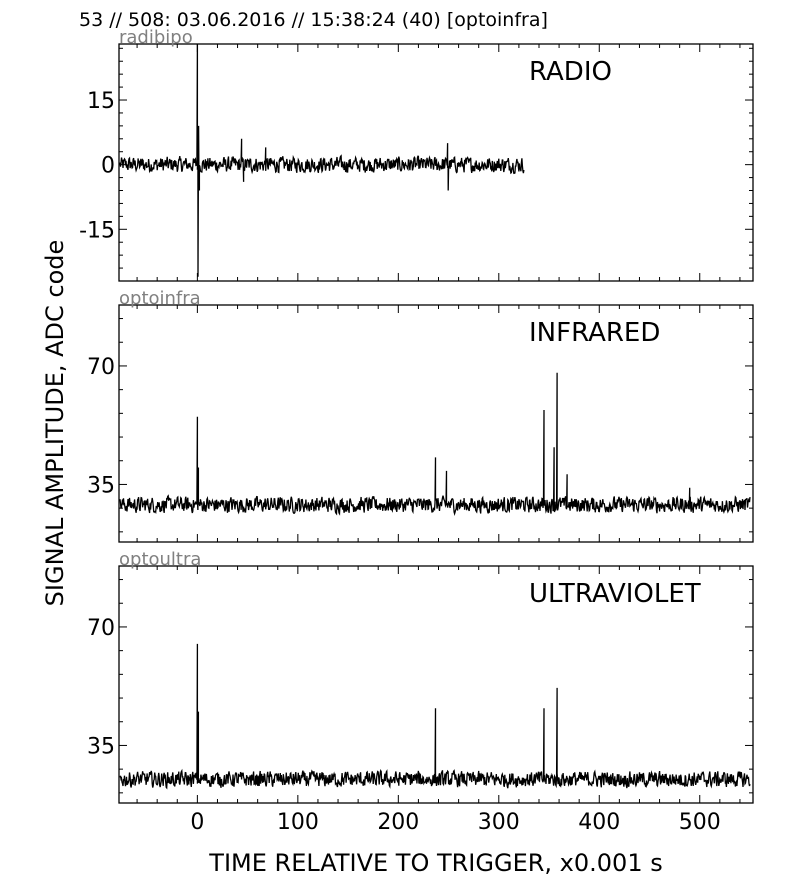 The width and height of the screenshot is (792, 882). Describe the element at coordinates (322, 160) in the screenshot. I see `series-line-radibipo` at that location.